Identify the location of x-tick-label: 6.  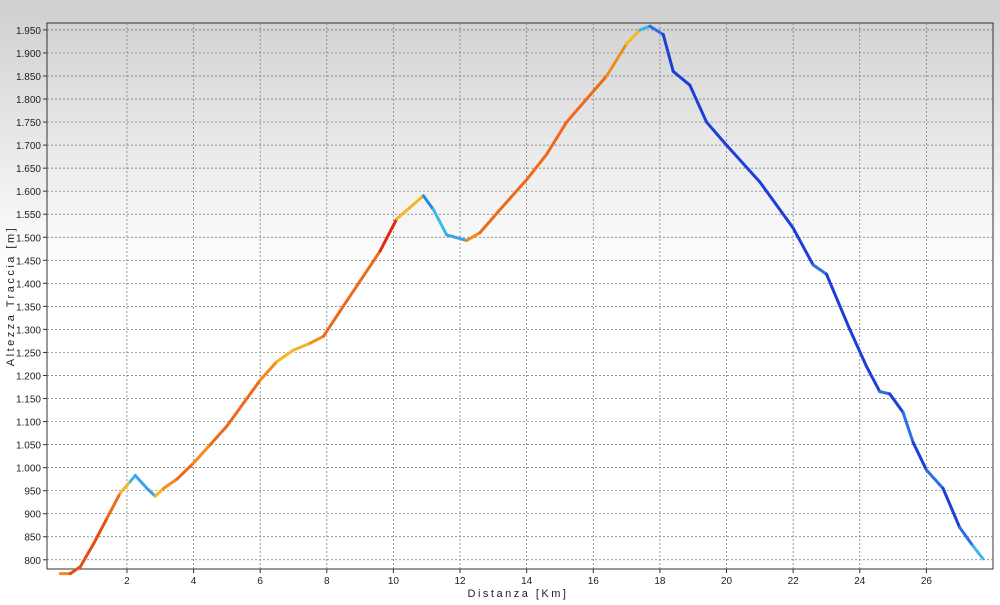
(260, 581).